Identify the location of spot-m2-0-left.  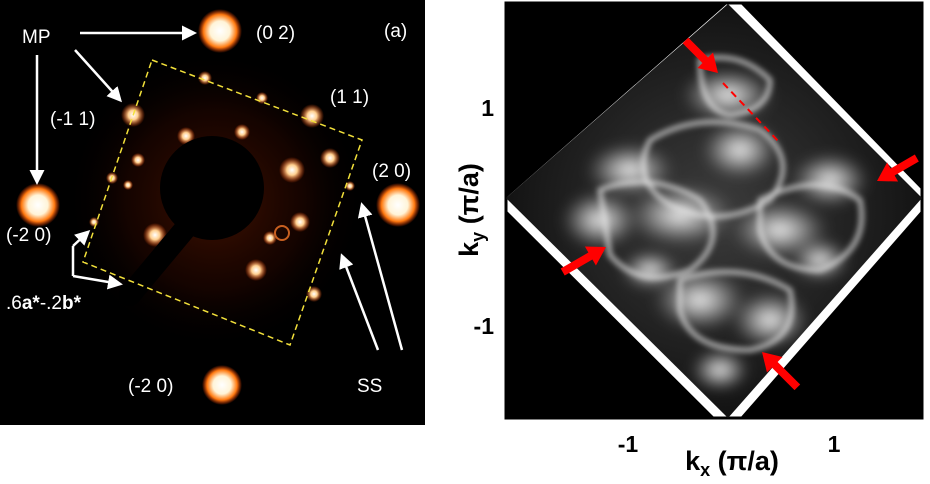
(38, 205).